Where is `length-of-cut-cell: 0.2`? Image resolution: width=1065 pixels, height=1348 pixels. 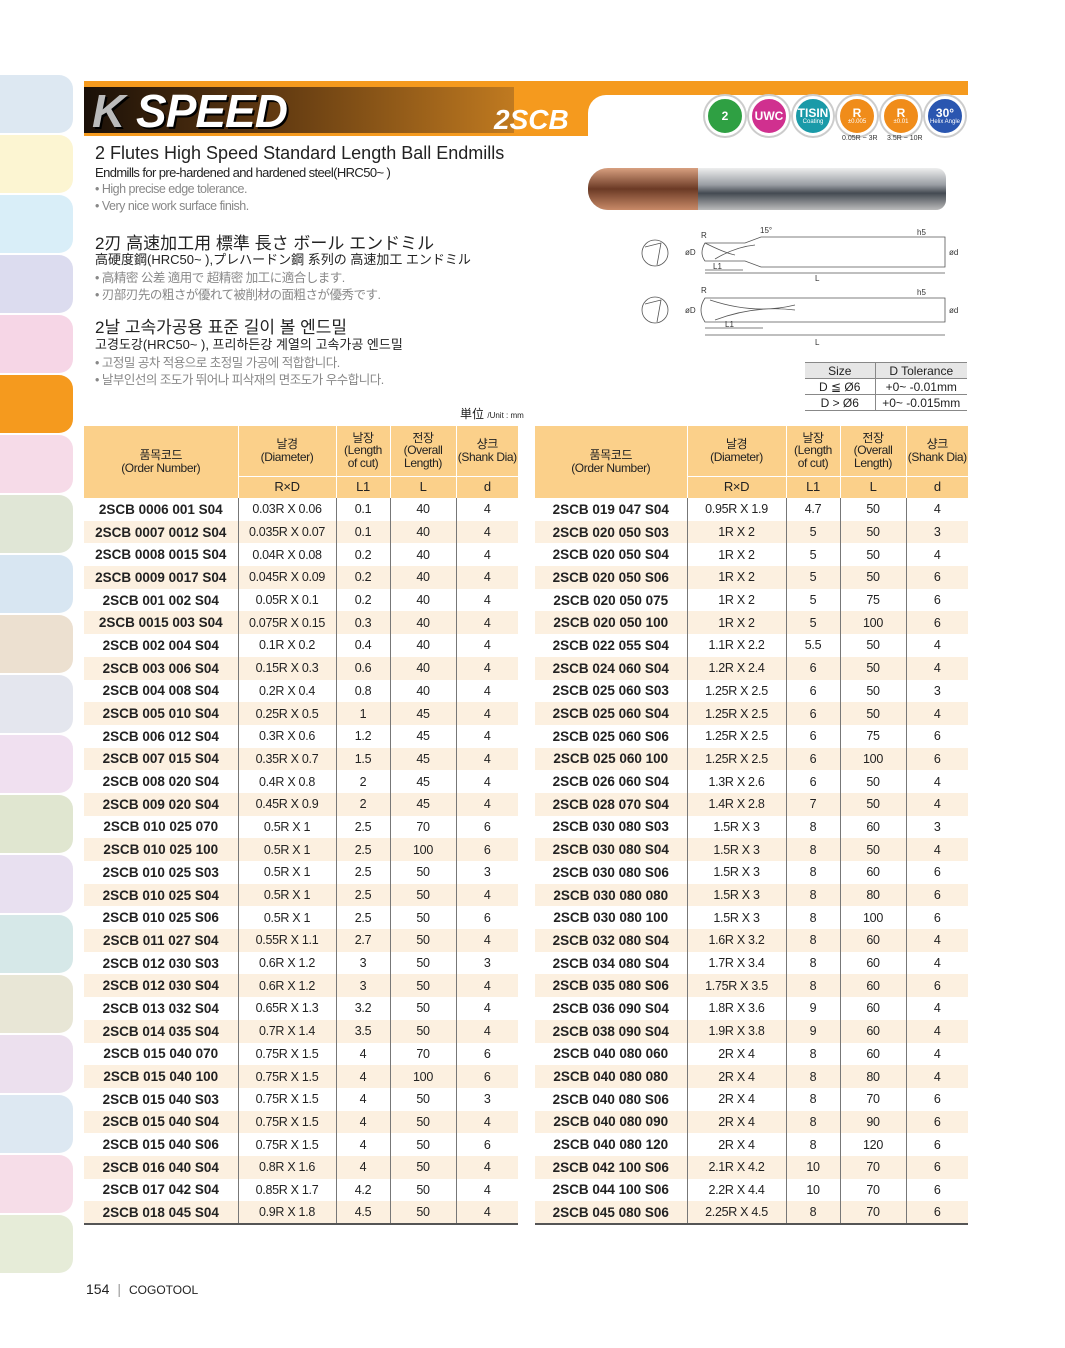 length-of-cut-cell: 0.2 is located at coordinates (363, 600).